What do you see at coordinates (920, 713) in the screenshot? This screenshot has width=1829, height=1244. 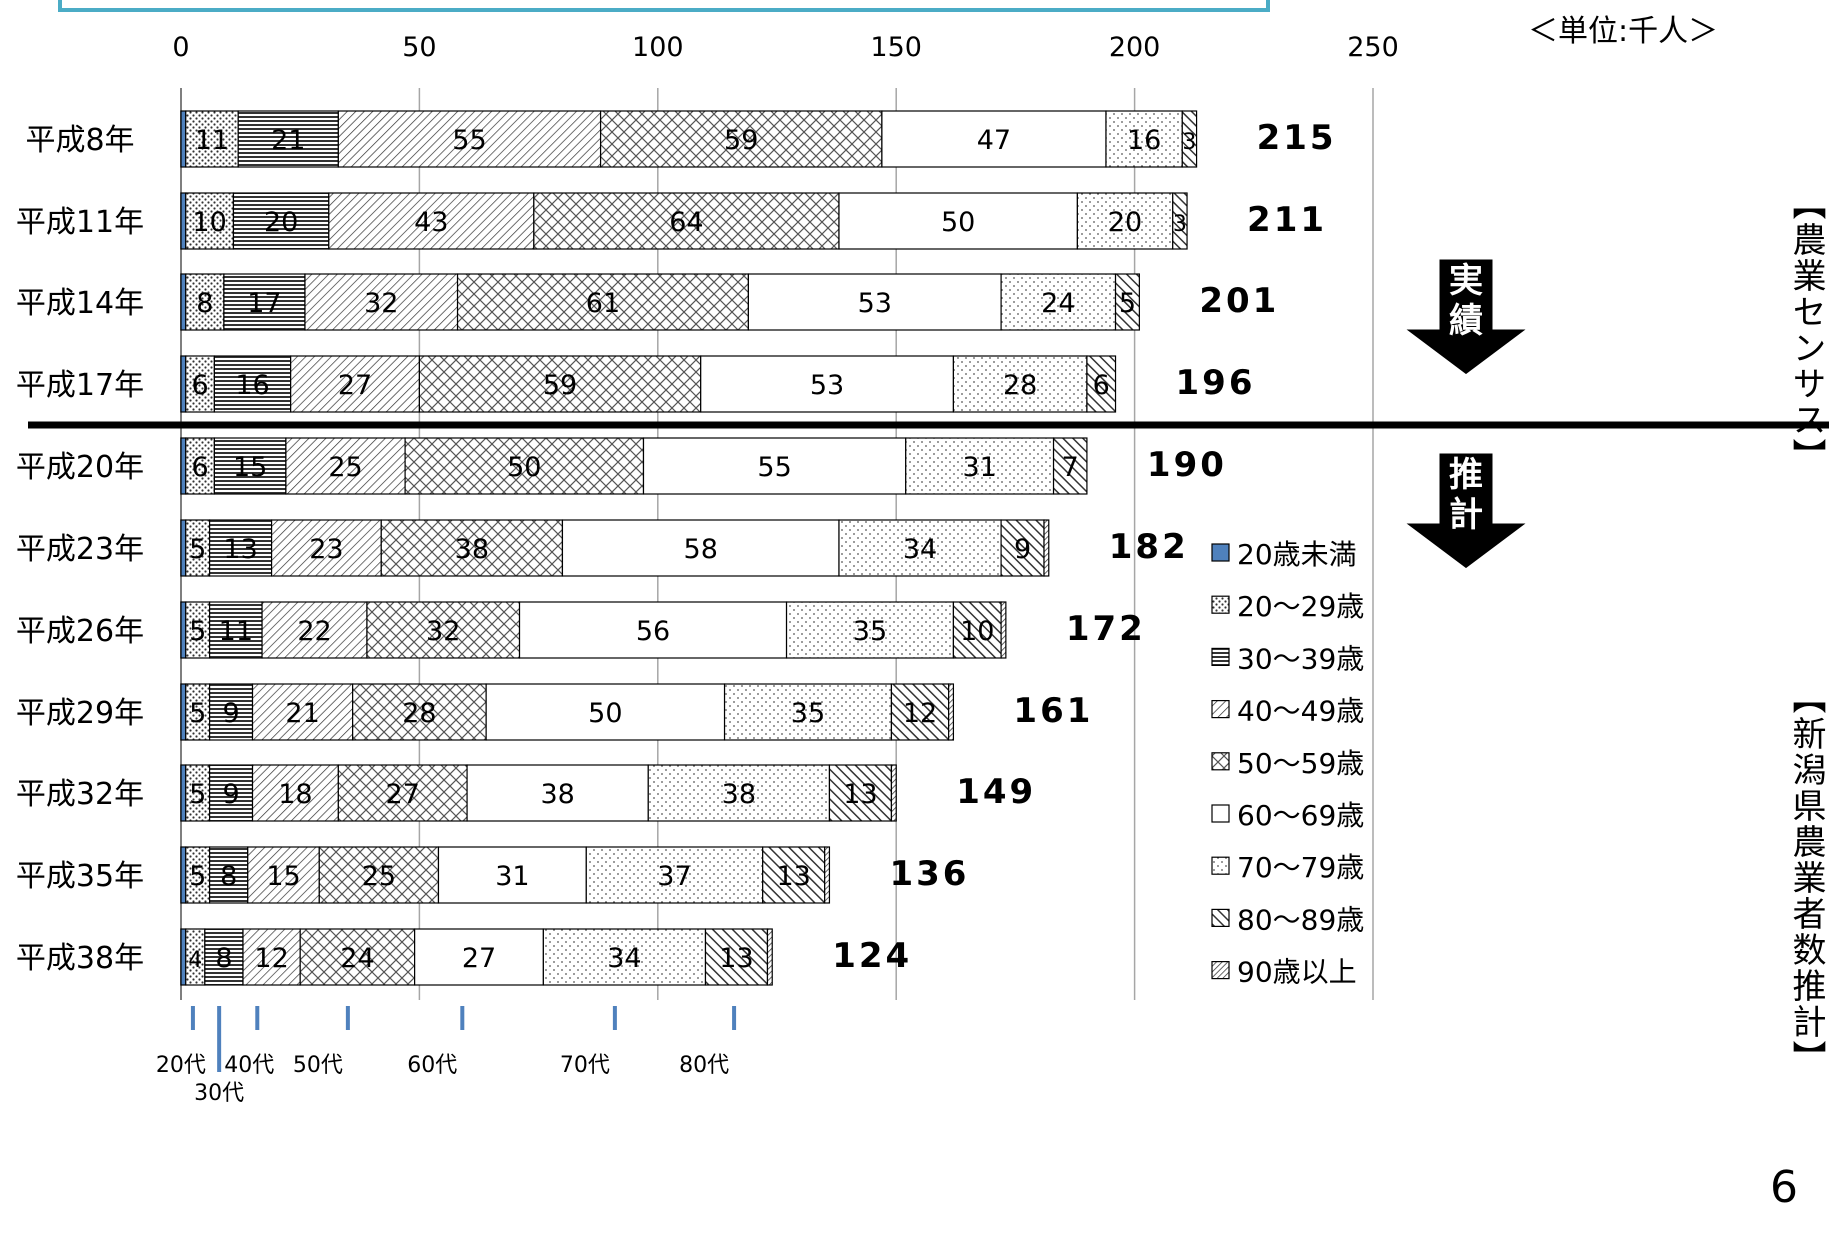 I see `bar-value-label: 12` at bounding box center [920, 713].